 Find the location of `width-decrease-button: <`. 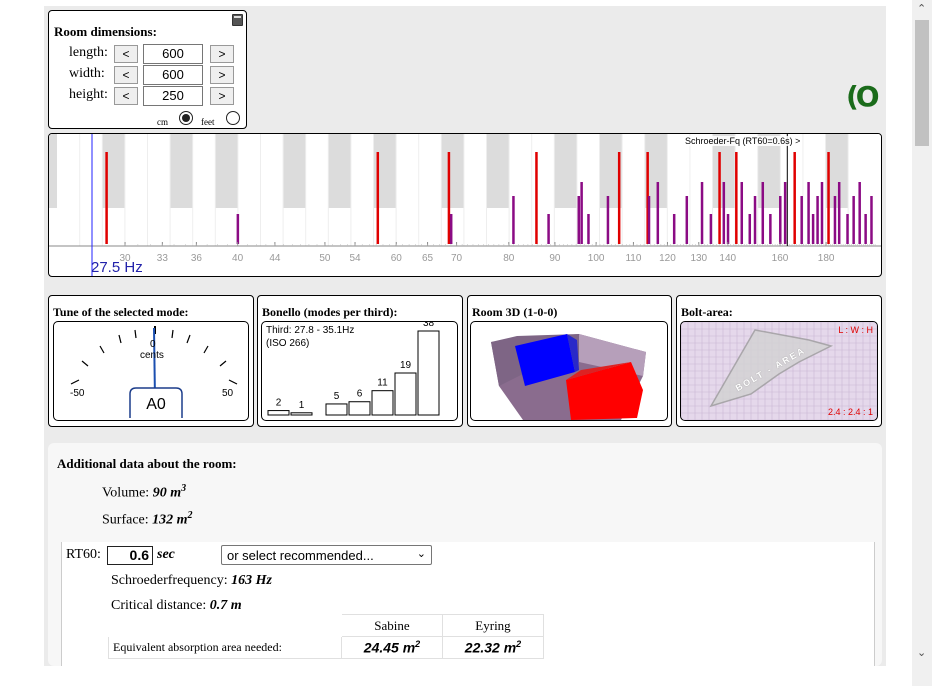

width-decrease-button: < is located at coordinates (126, 75).